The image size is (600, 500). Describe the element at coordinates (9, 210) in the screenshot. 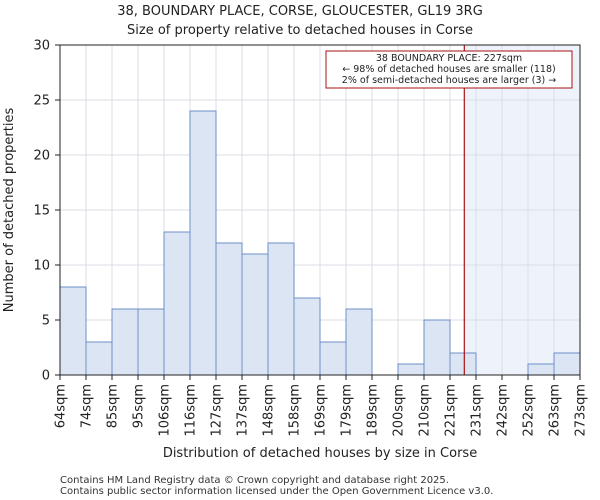

I see `y-axis-label: Number of detached properties` at that location.